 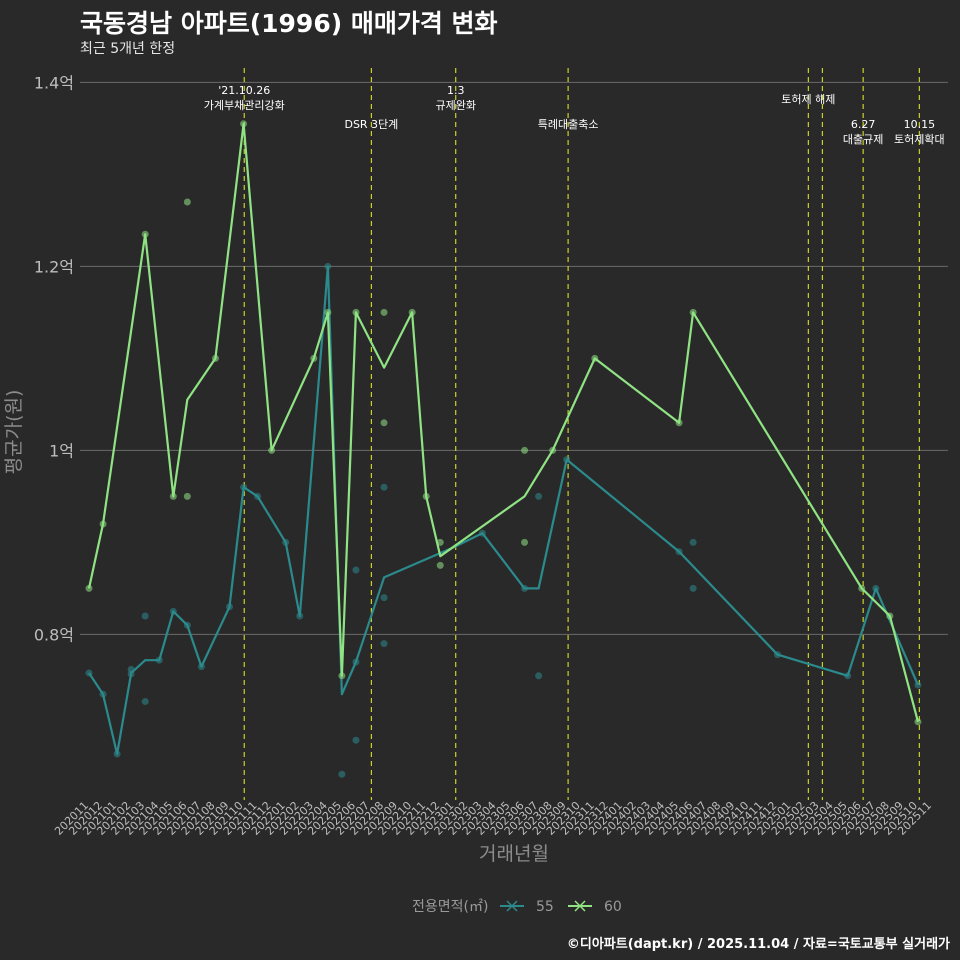 What do you see at coordinates (244, 105) in the screenshot?
I see `policy-annotation: 가계부채관리강화` at bounding box center [244, 105].